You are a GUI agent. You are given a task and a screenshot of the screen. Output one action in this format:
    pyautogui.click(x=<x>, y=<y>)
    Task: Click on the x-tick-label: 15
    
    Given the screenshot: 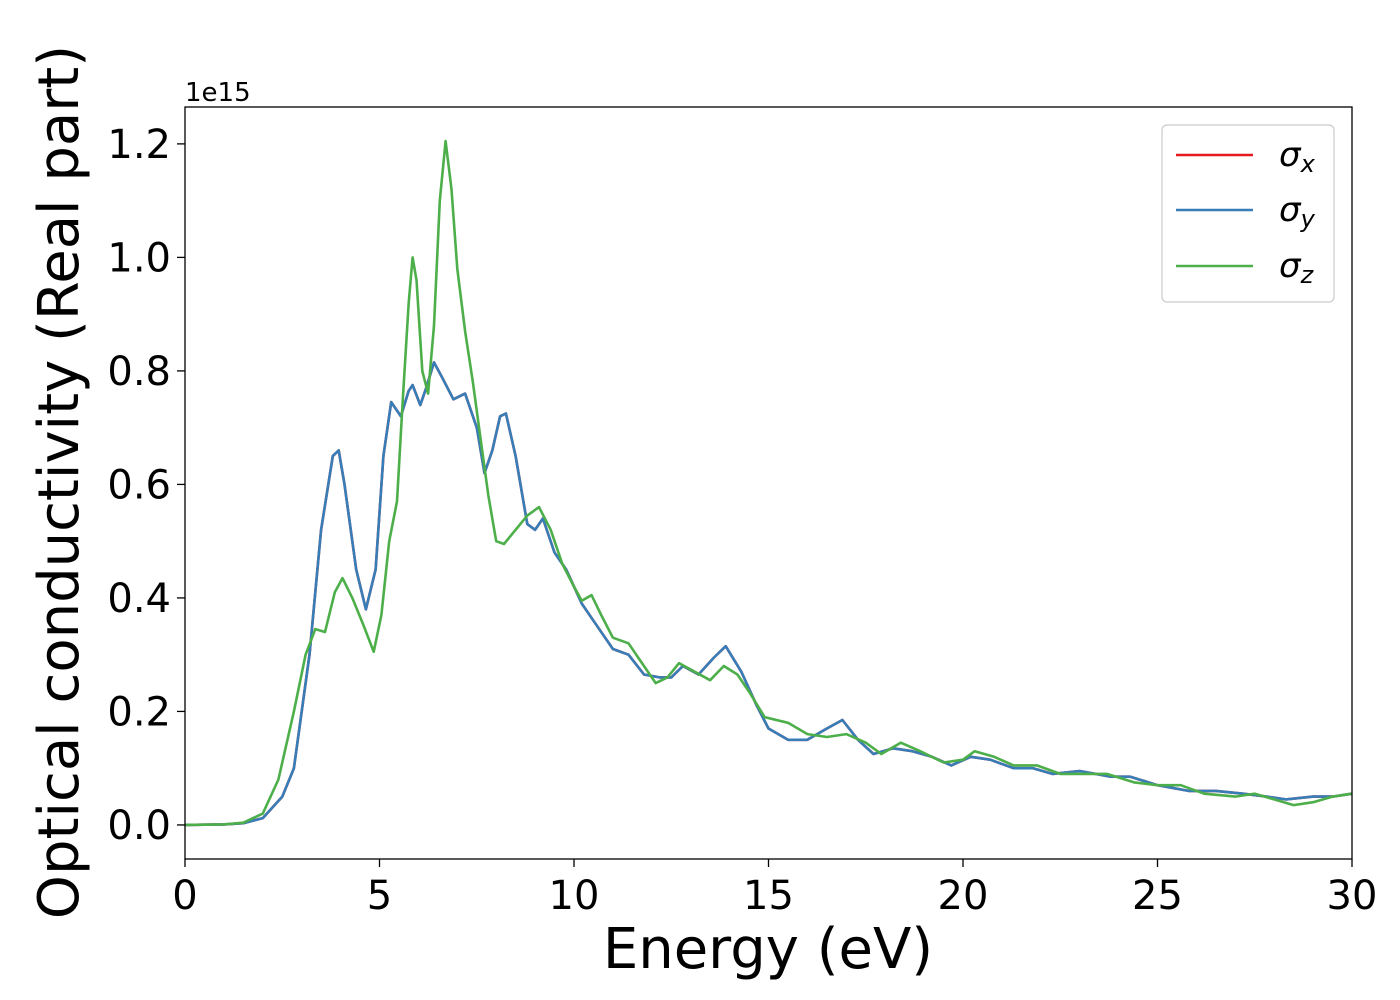 What is the action you would take?
    pyautogui.click(x=768, y=896)
    